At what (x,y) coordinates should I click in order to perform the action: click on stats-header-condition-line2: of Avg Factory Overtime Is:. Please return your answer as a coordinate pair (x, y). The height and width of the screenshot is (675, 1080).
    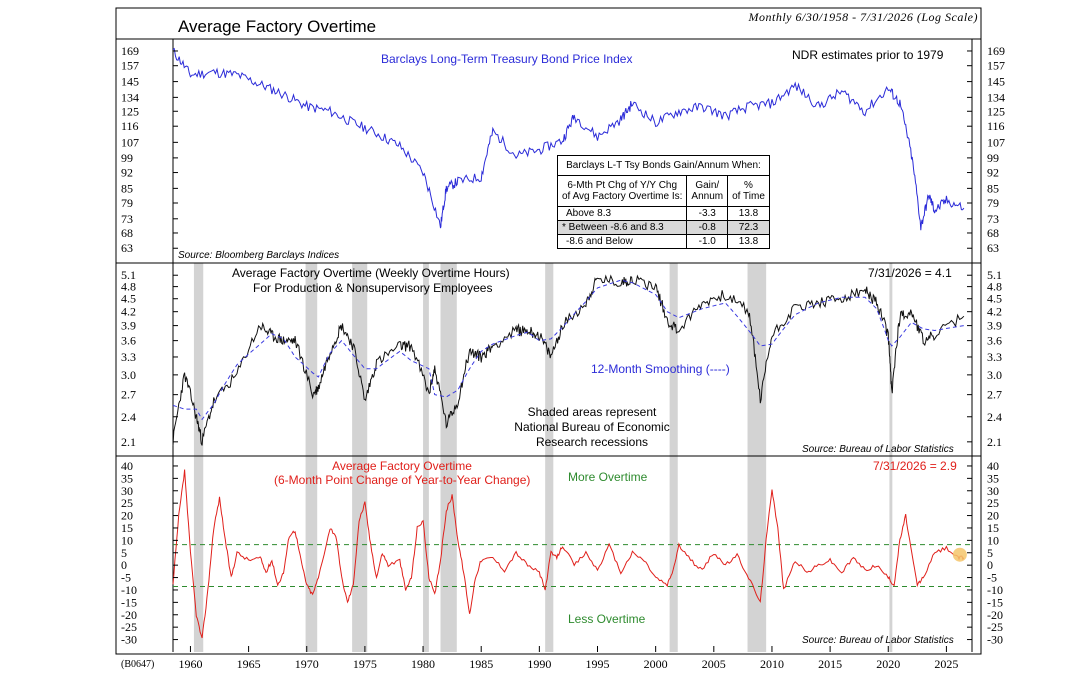
    Looking at the image, I should click on (622, 196).